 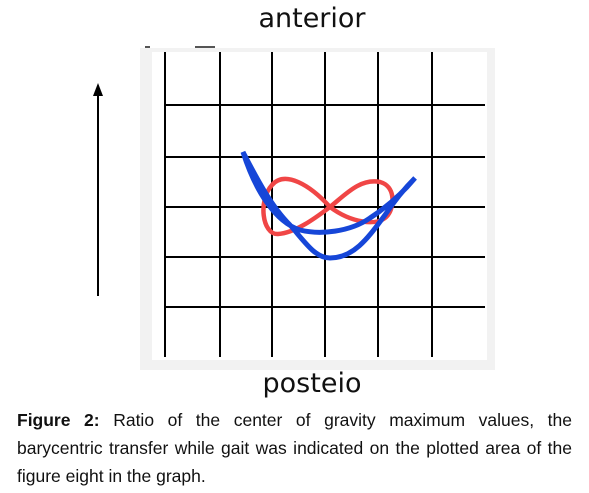 I want to click on bottom-label: posteio, so click(x=312, y=383).